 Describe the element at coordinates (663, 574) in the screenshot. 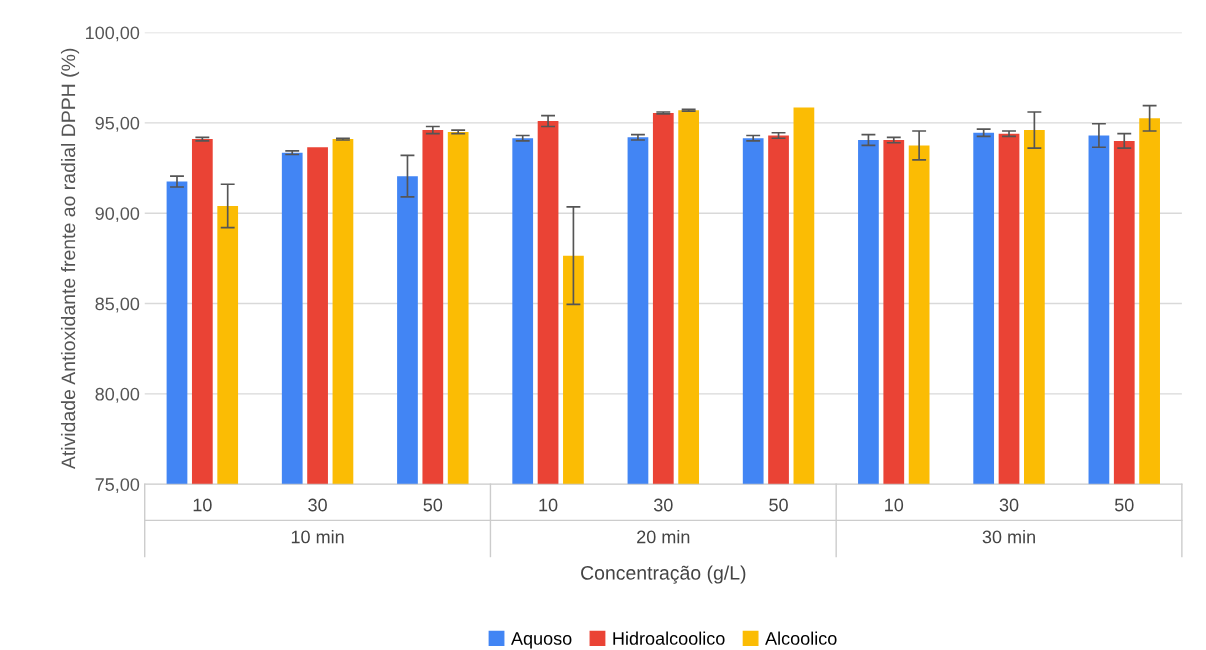

I see `x-axis-title: Concentração (g/L)` at that location.